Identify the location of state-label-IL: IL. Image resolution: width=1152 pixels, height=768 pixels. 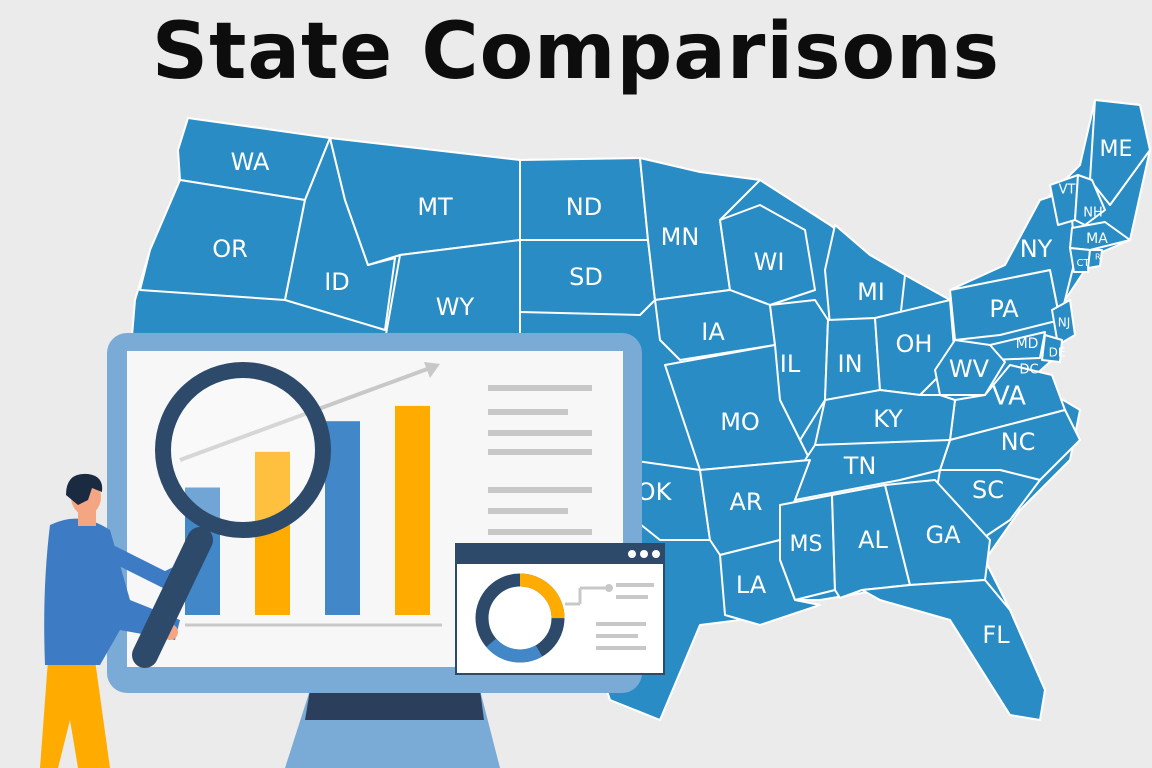
(790, 364).